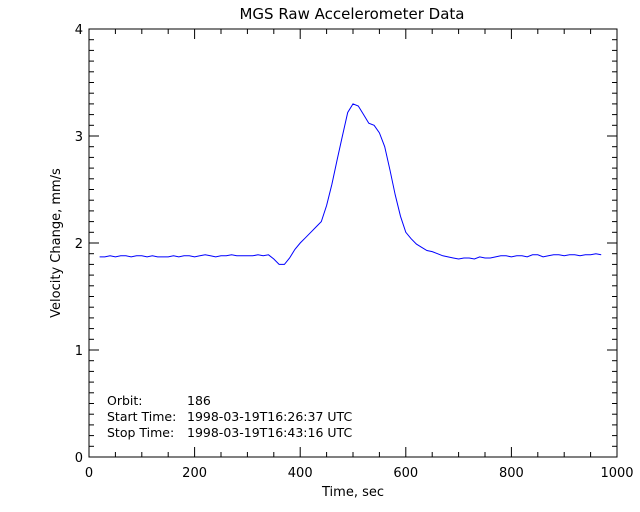 This screenshot has width=640, height=512. I want to click on stop-time-value: 1998-03-19T16:43:16 UTC, so click(269, 432).